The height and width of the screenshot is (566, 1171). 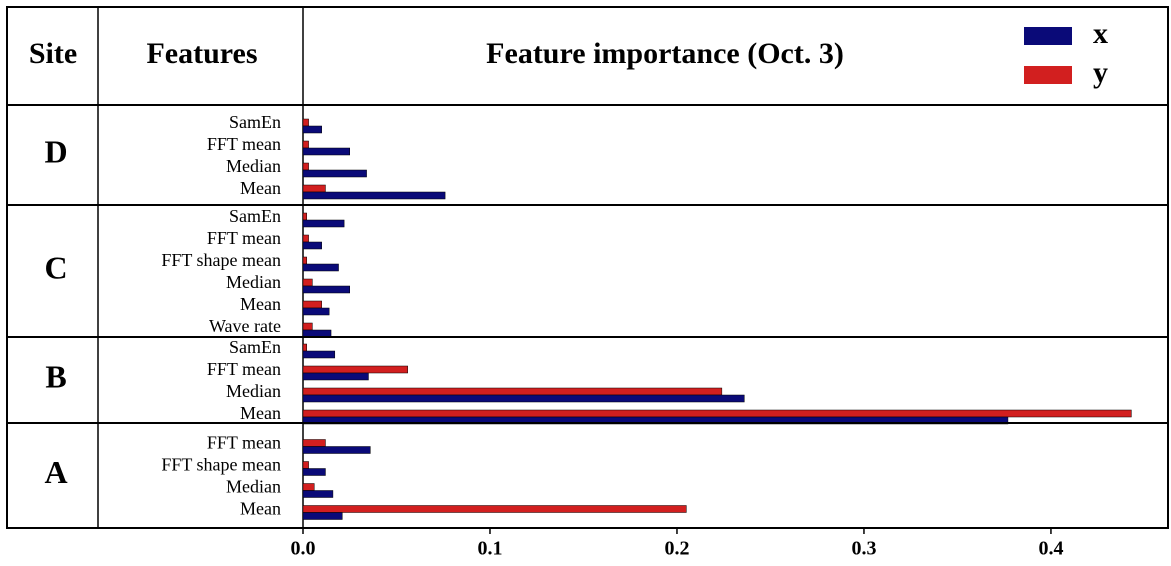 What do you see at coordinates (1100, 33) in the screenshot?
I see `legend-label: x` at bounding box center [1100, 33].